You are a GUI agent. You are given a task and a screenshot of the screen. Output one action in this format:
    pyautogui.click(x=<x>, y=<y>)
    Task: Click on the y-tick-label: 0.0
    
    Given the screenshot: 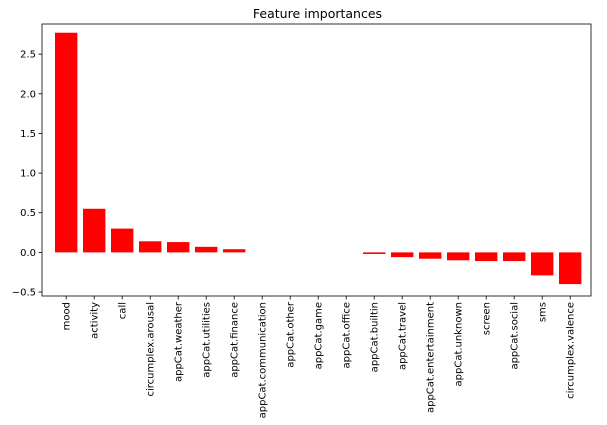 What is the action you would take?
    pyautogui.click(x=28, y=253)
    